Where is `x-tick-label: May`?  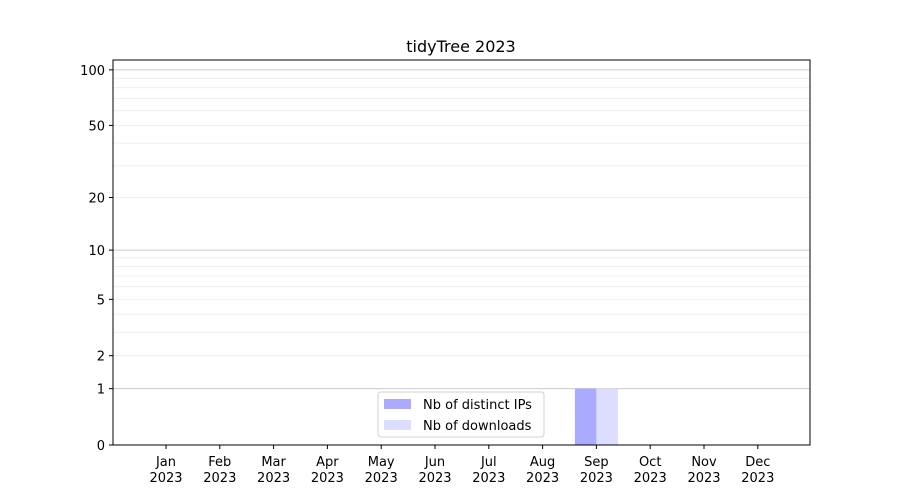 x-tick-label: May is located at coordinates (381, 462).